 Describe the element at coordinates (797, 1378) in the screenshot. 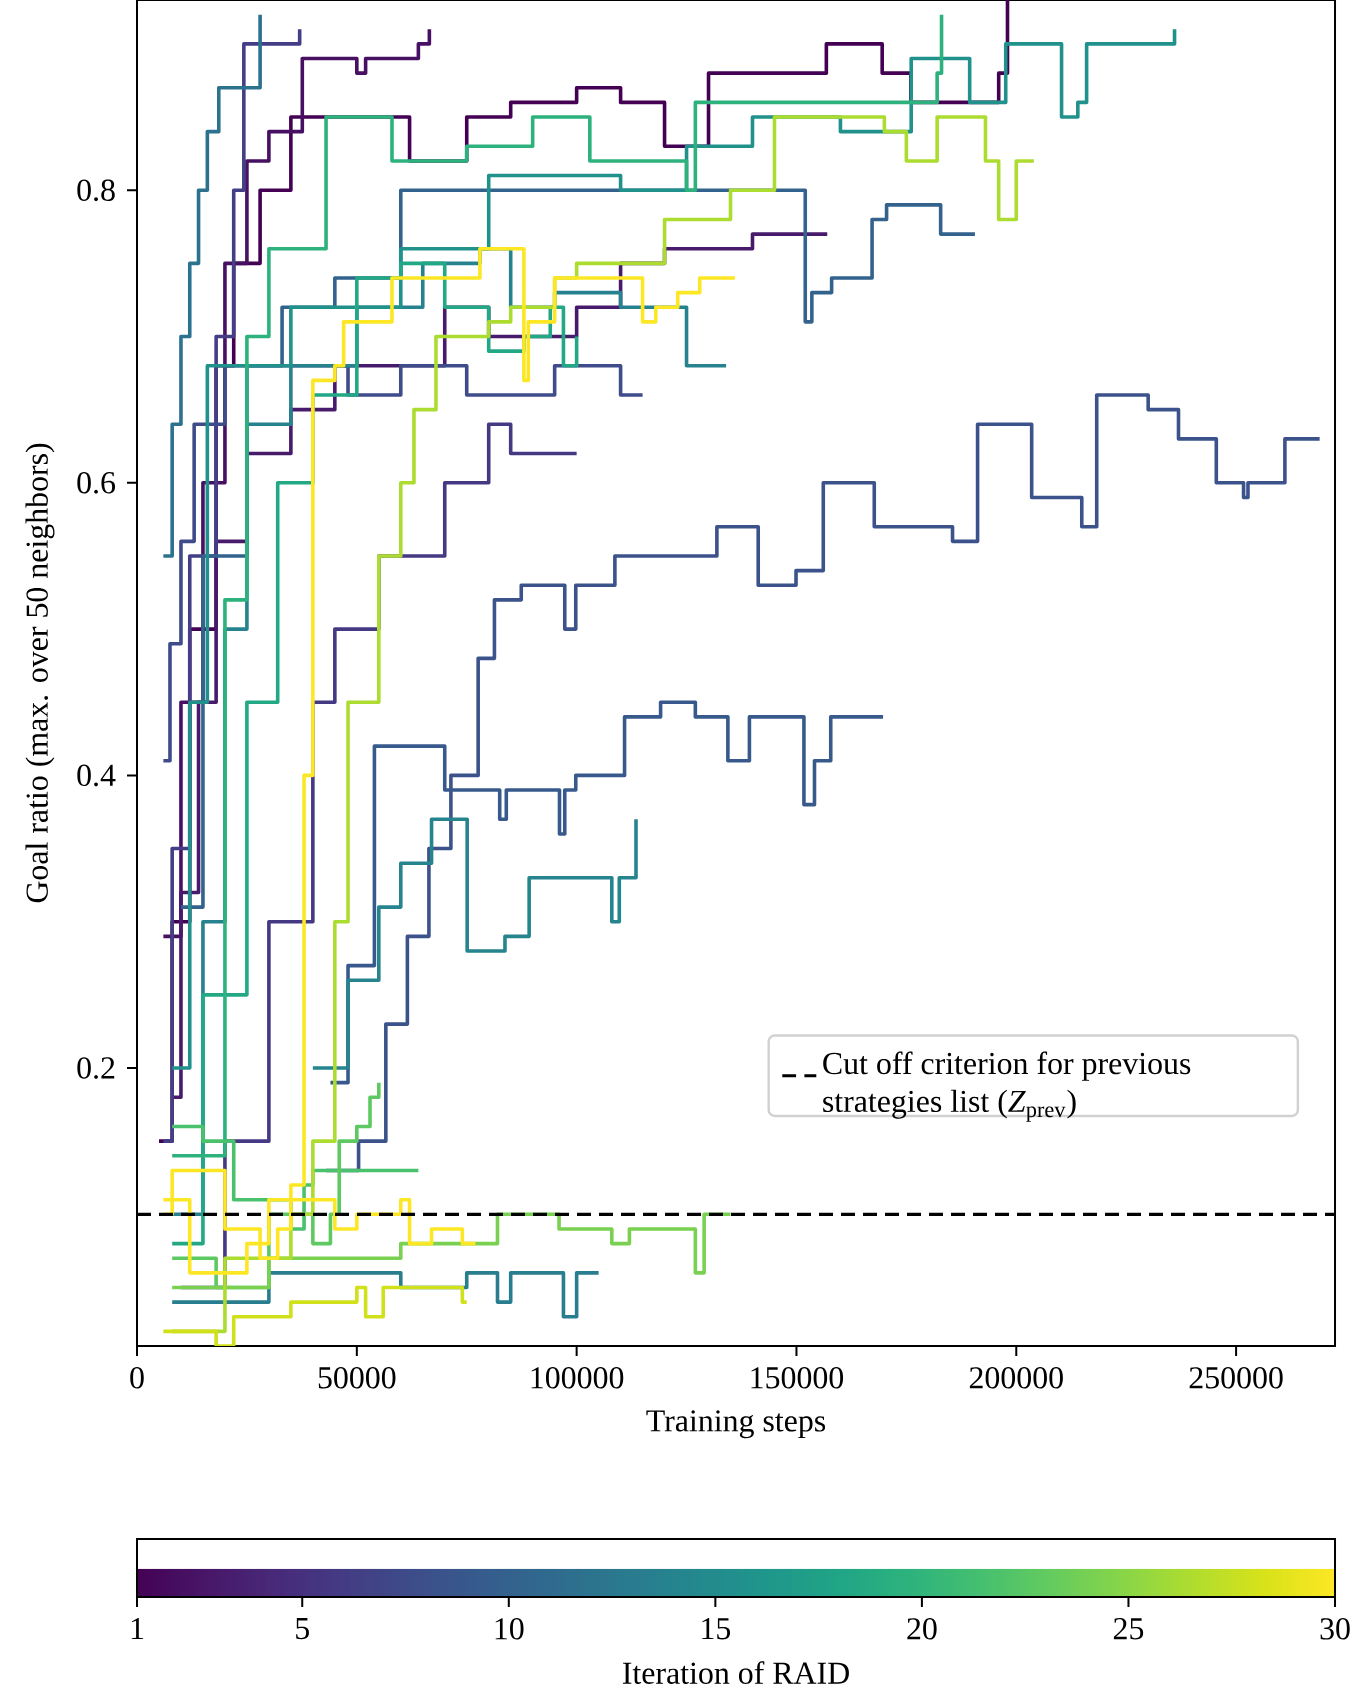

I see `x-tick-label: 150000` at that location.